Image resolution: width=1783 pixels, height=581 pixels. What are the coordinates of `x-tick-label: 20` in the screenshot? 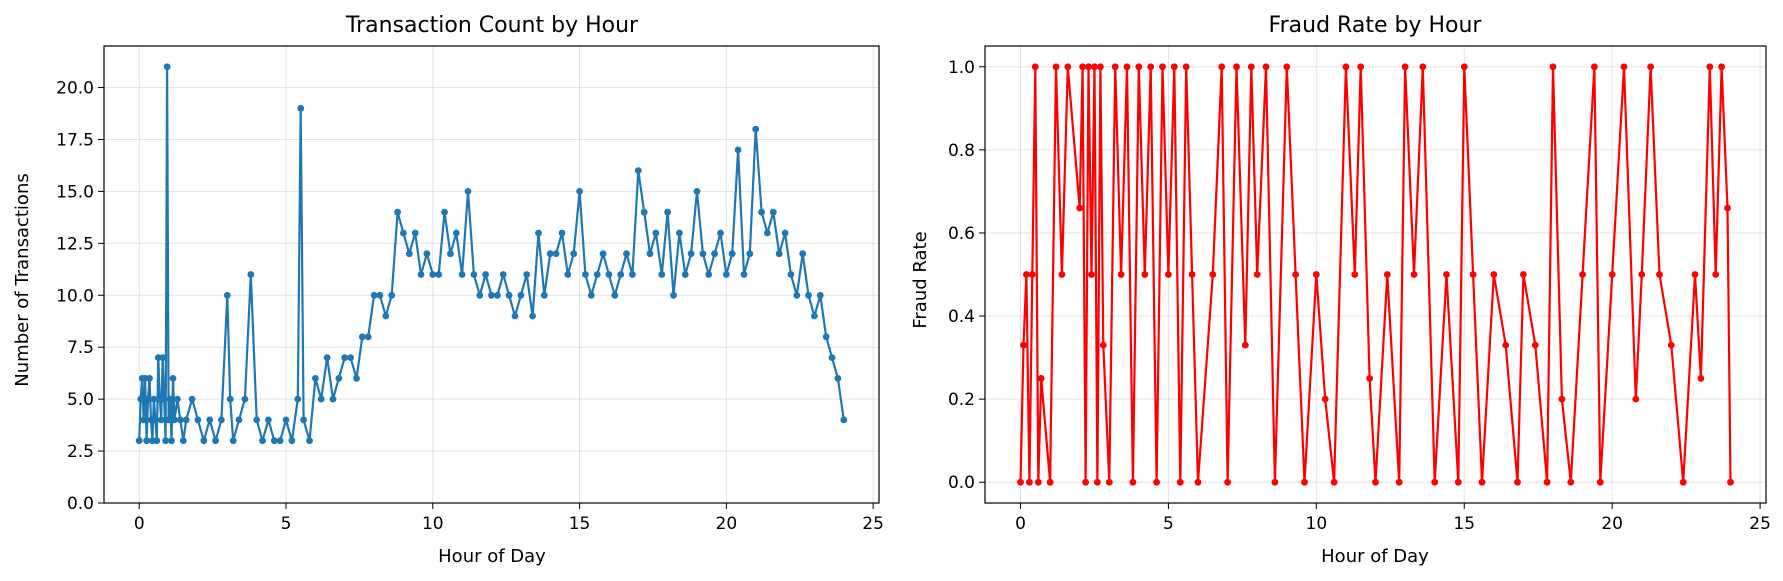 It's located at (727, 524).